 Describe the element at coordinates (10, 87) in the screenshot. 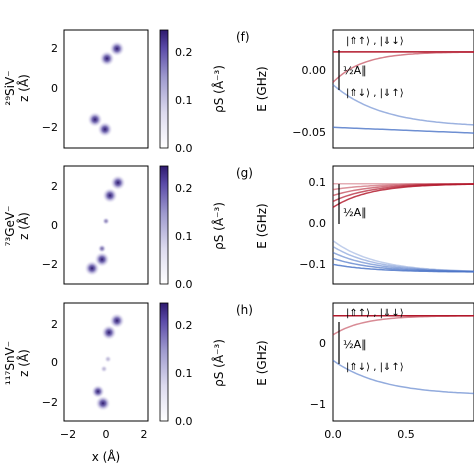

I see `isotope-label-row-1: ²⁹SiV⁻` at that location.